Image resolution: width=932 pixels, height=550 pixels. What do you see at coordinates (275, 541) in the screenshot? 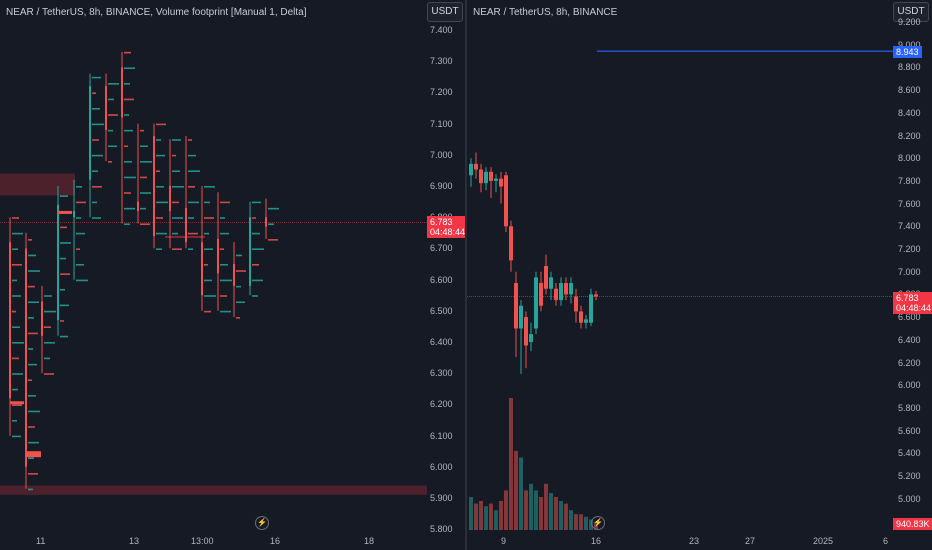
I see `left-time-tick: 16` at bounding box center [275, 541].